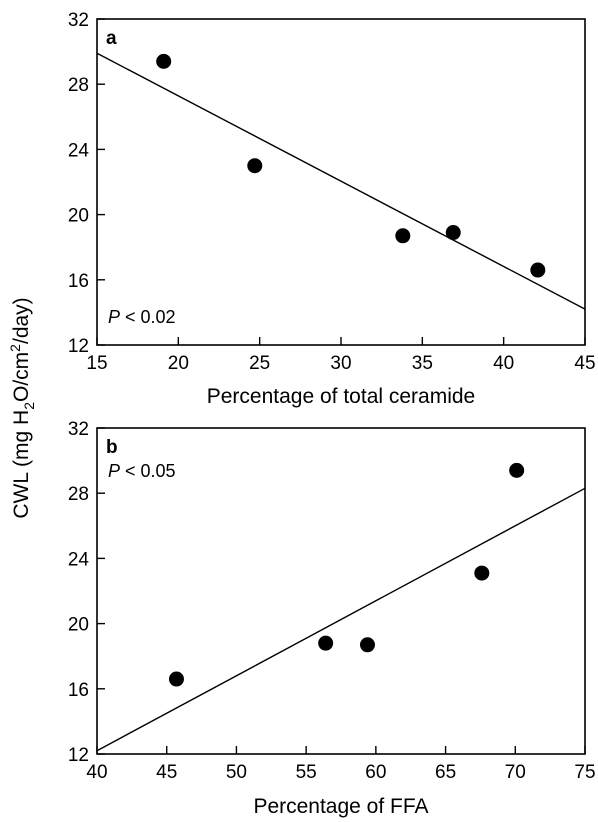 This screenshot has width=598, height=822. I want to click on p-value-annotation: P < 0.05, so click(142, 471).